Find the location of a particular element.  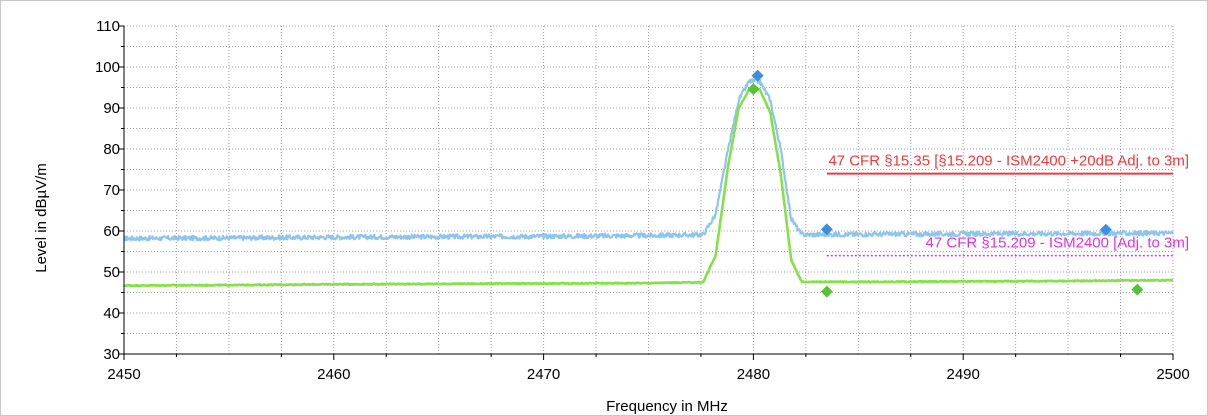

y-tick-label: 80 is located at coordinates (111, 149).